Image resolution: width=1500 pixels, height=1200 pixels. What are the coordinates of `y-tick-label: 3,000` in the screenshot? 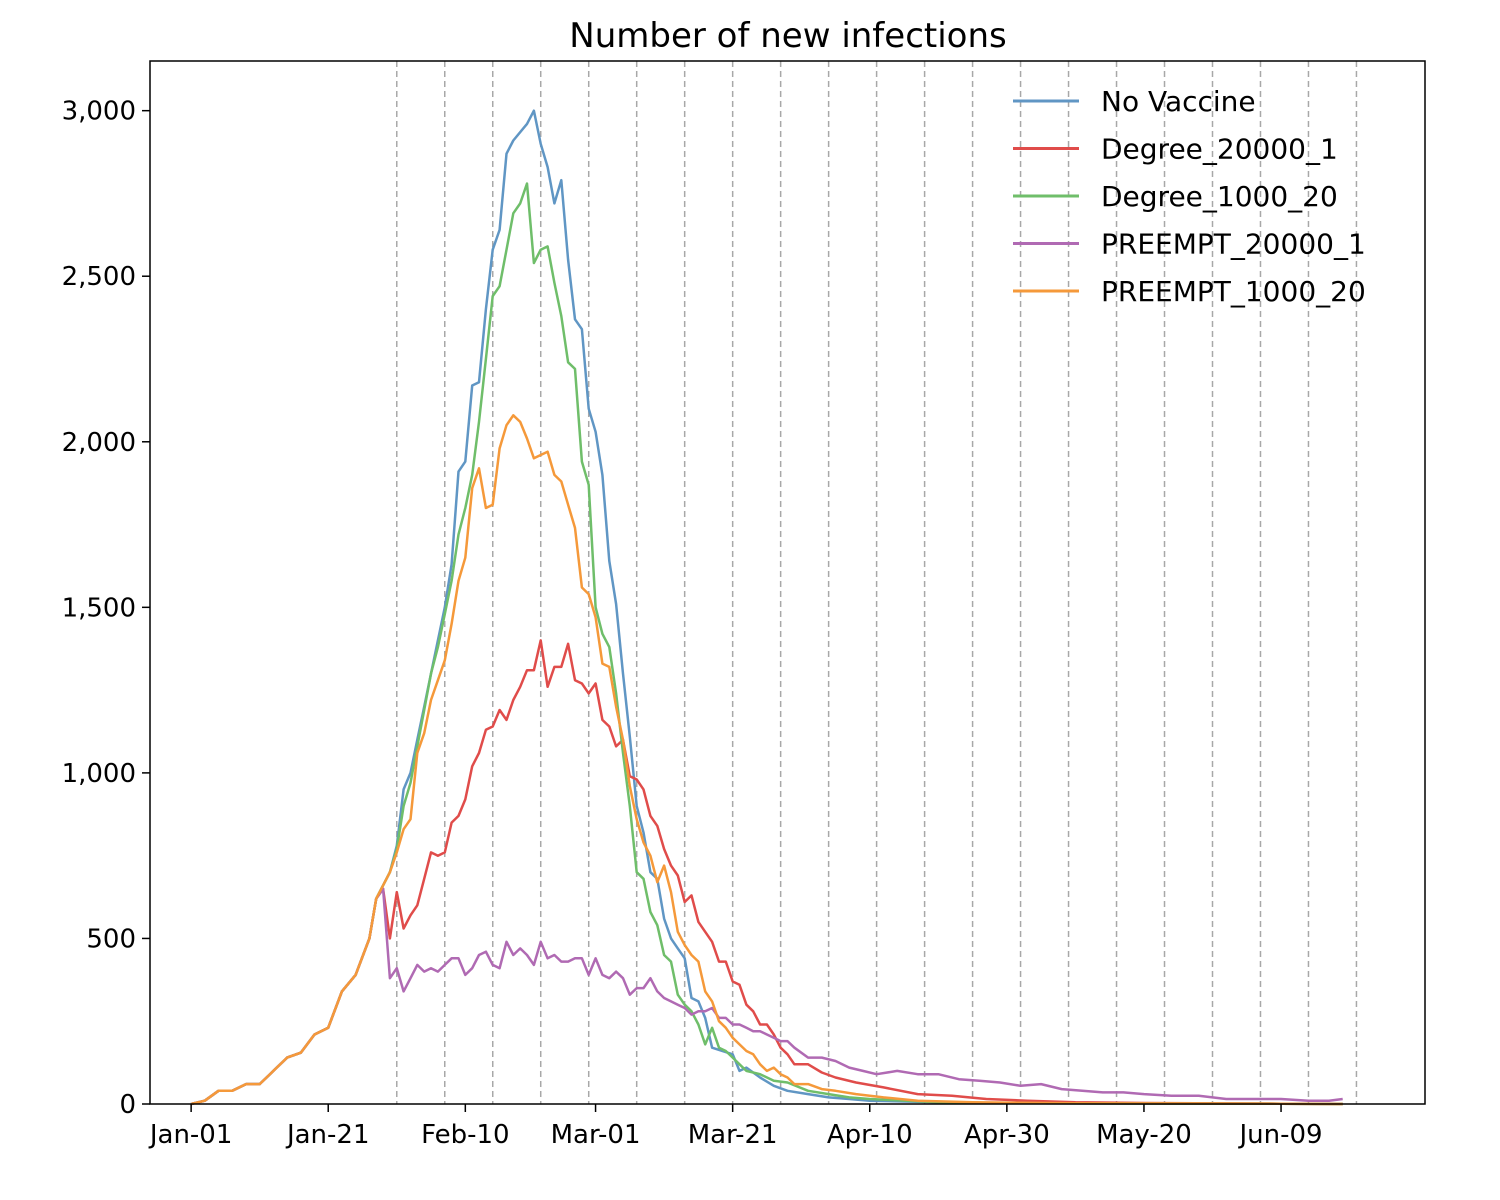 It's located at (99, 112).